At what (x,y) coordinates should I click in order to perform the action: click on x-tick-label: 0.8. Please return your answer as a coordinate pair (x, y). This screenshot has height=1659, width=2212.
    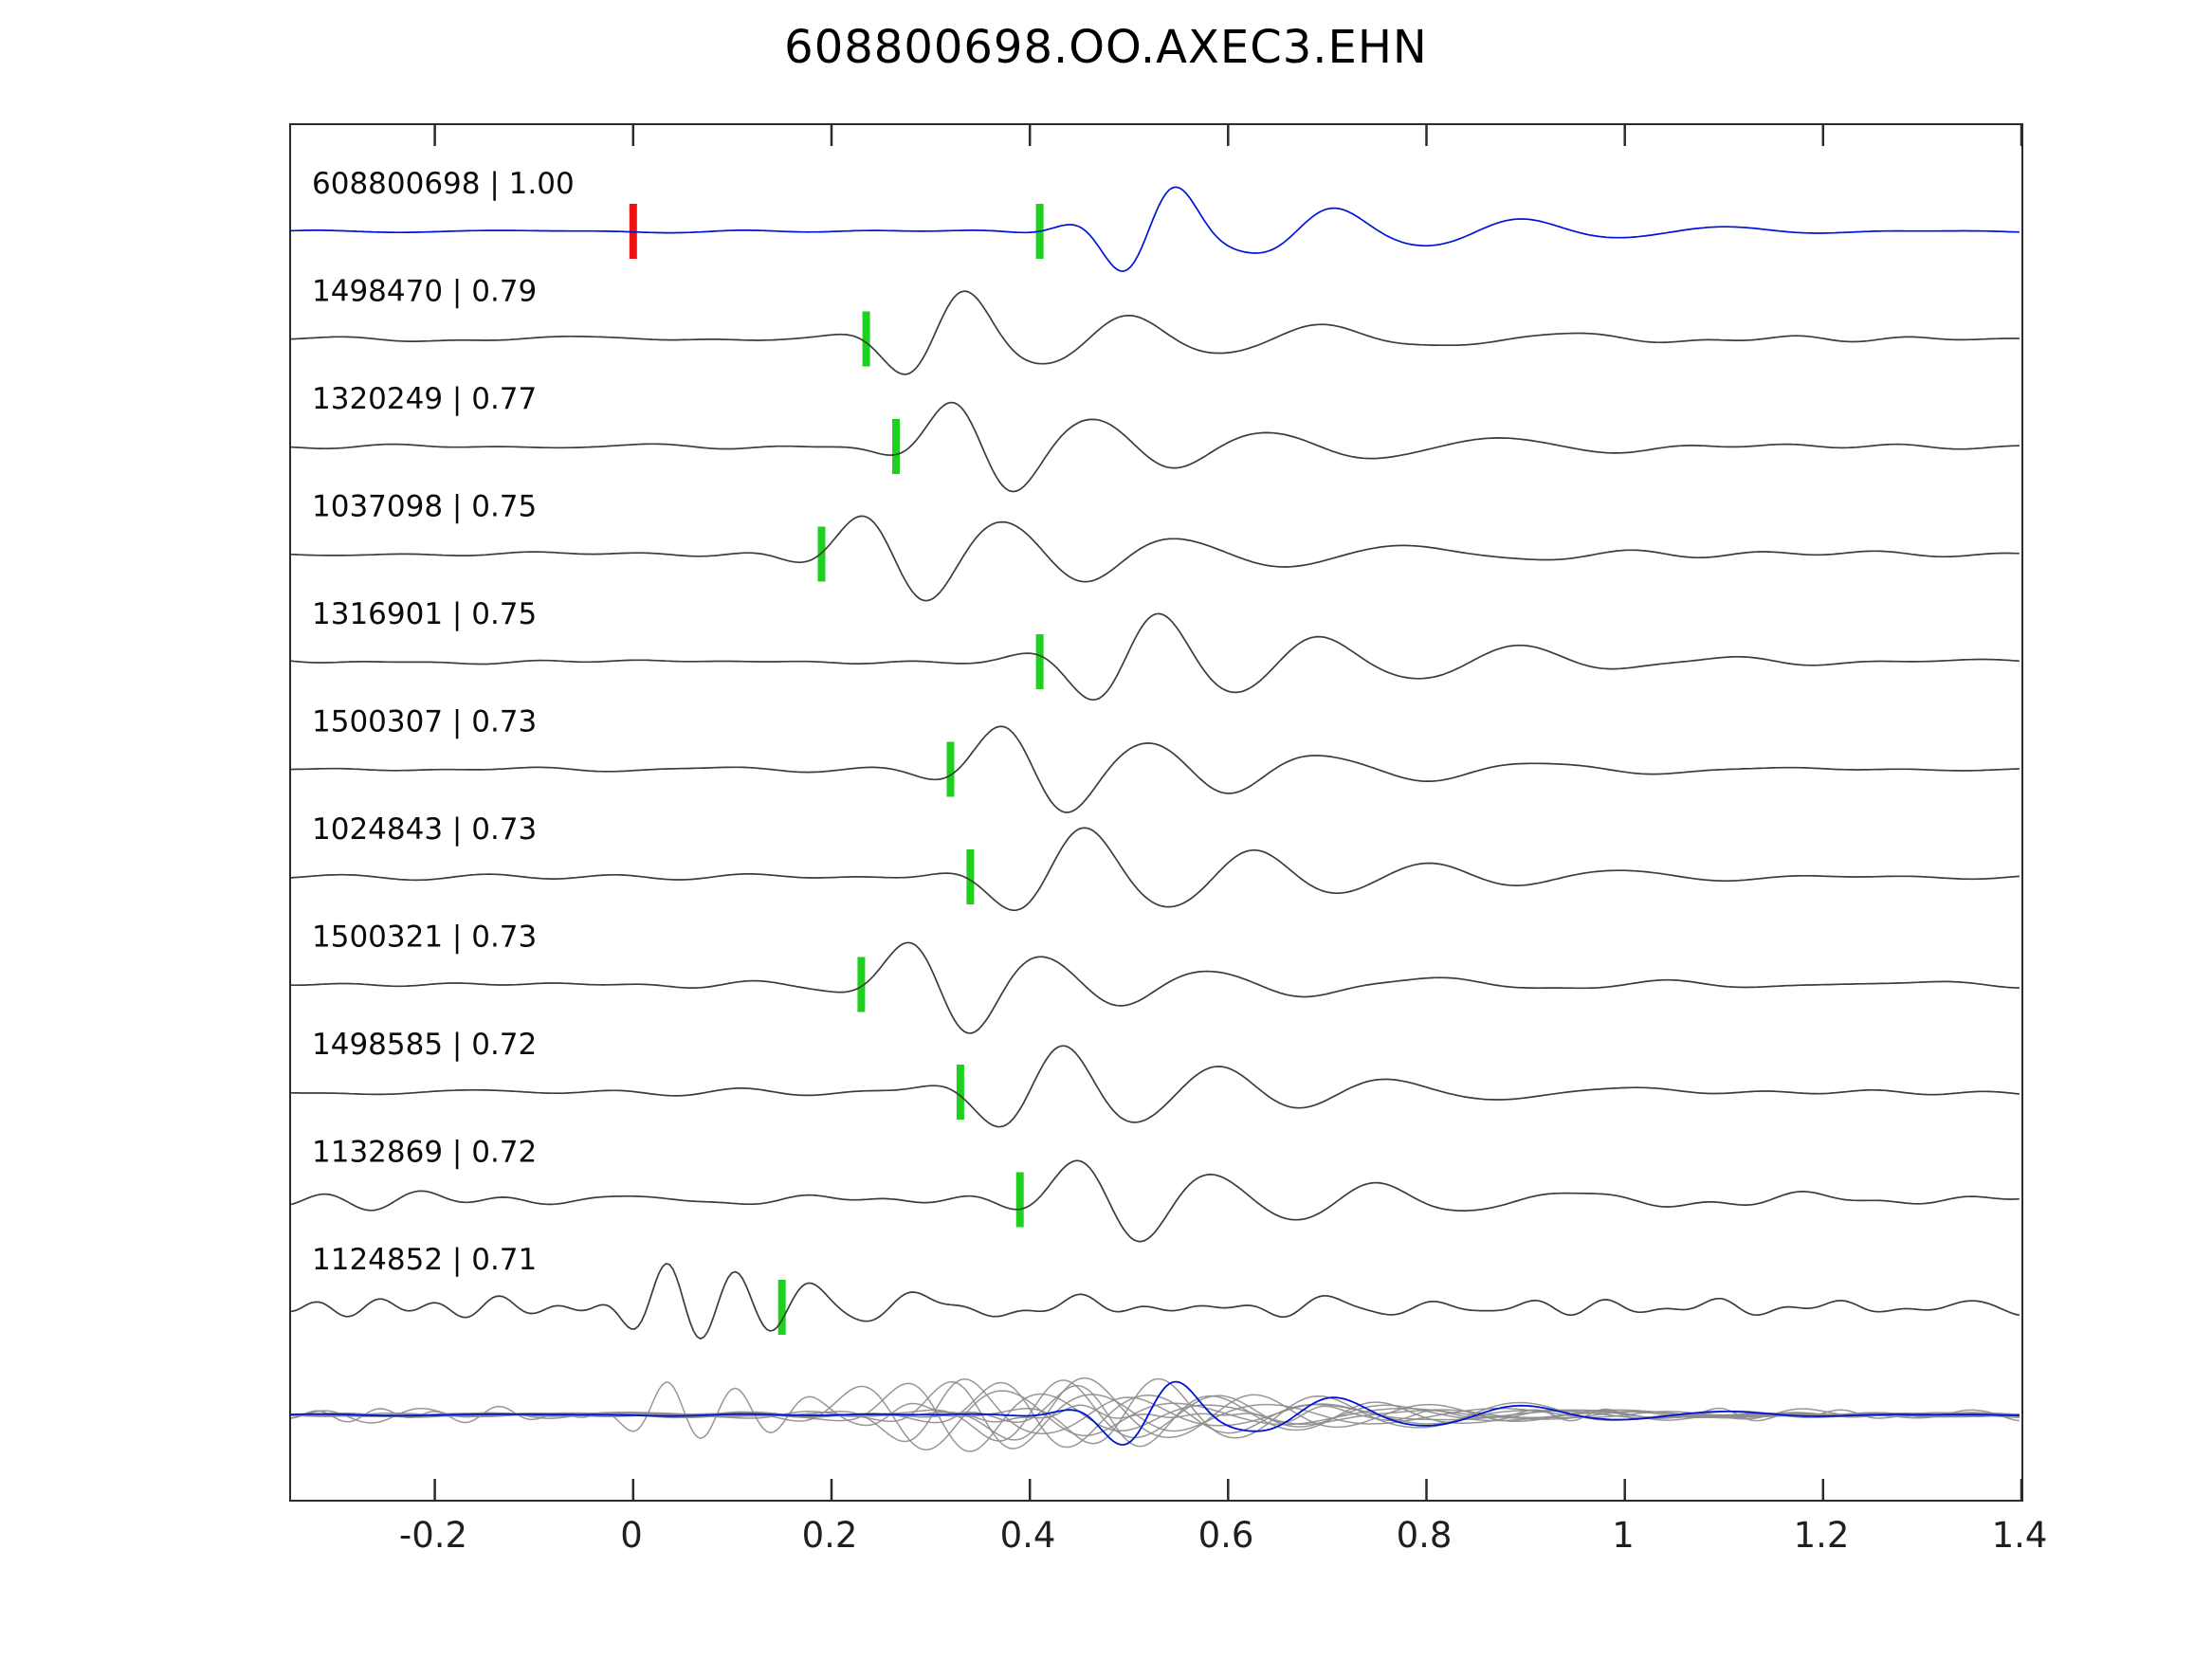
    Looking at the image, I should click on (1424, 1535).